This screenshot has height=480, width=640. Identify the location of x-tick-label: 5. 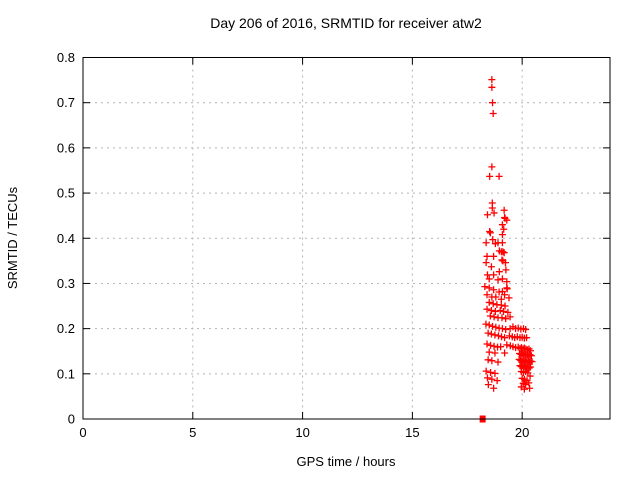
(192, 432).